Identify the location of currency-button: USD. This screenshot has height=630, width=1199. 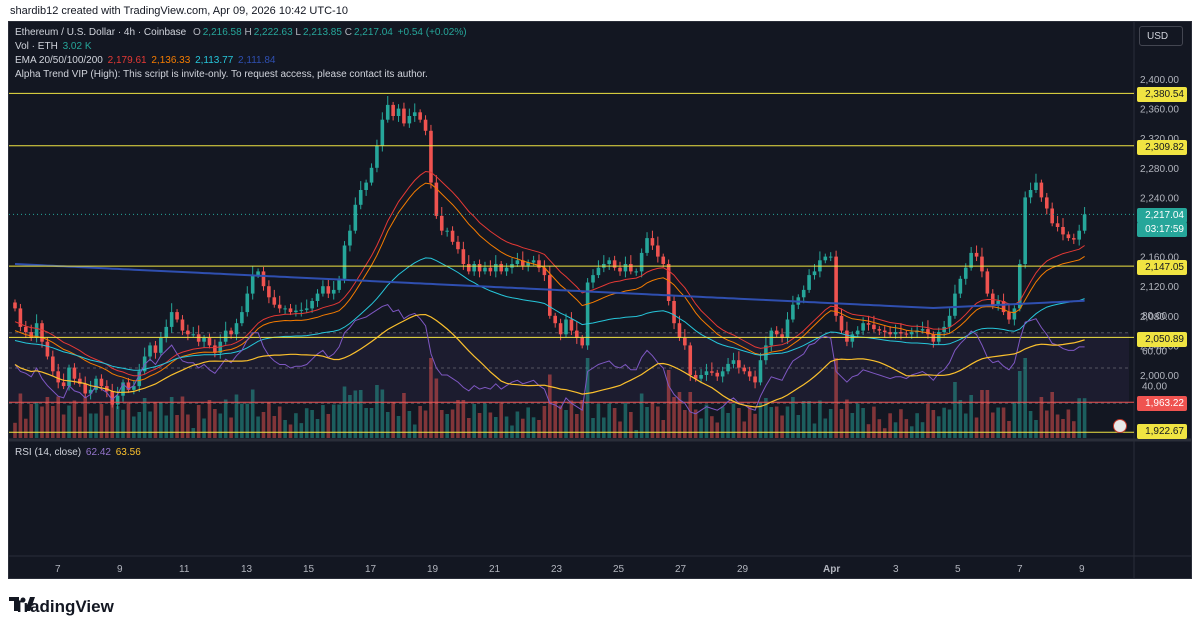
(1161, 36).